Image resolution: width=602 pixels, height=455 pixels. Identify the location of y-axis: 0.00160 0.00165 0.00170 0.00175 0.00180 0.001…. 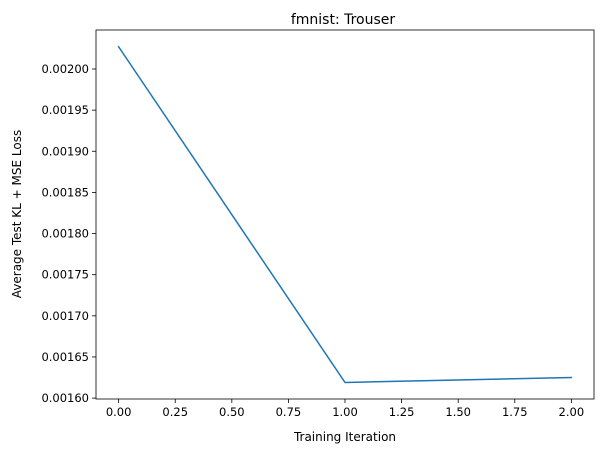
(68, 233).